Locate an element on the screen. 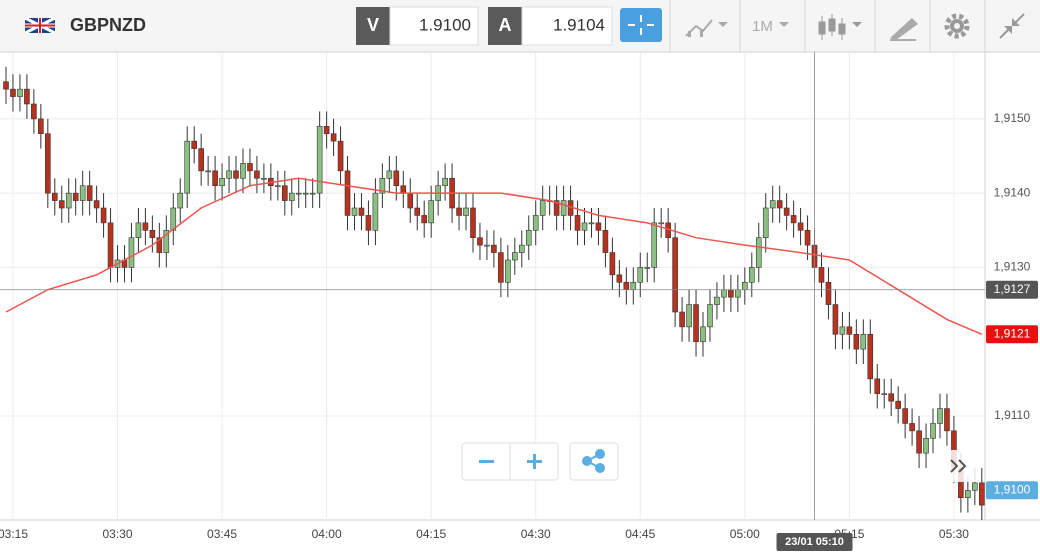 The image size is (1040, 553). scroll-right-button is located at coordinates (958, 466).